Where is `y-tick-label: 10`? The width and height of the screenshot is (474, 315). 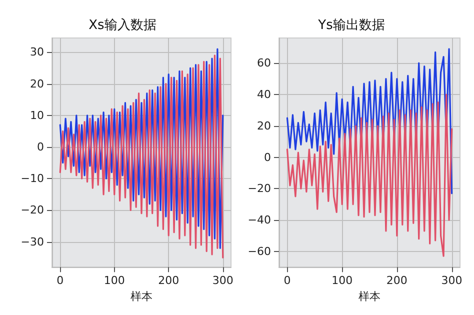 y-tick-label: 10 is located at coordinates (37, 115).